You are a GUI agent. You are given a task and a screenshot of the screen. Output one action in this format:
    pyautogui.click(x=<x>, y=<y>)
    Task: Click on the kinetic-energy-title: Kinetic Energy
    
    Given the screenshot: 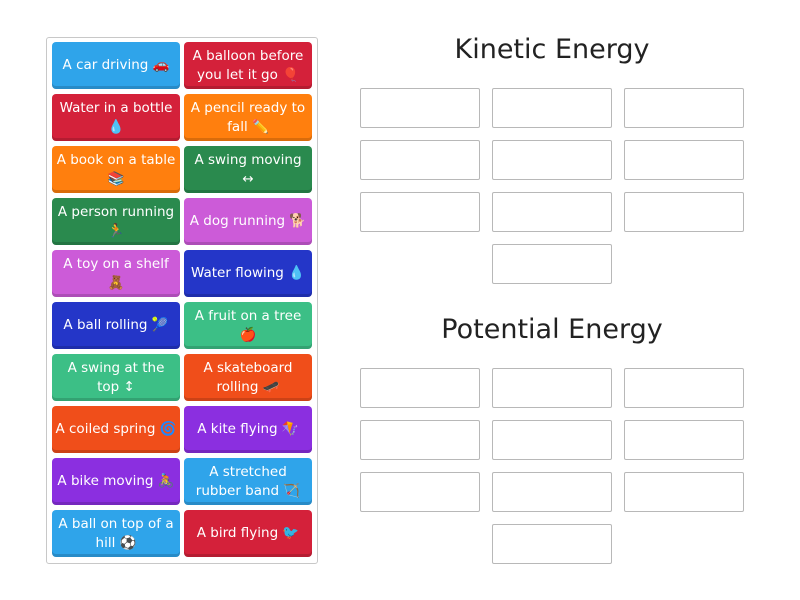 What is the action you would take?
    pyautogui.click(x=552, y=49)
    